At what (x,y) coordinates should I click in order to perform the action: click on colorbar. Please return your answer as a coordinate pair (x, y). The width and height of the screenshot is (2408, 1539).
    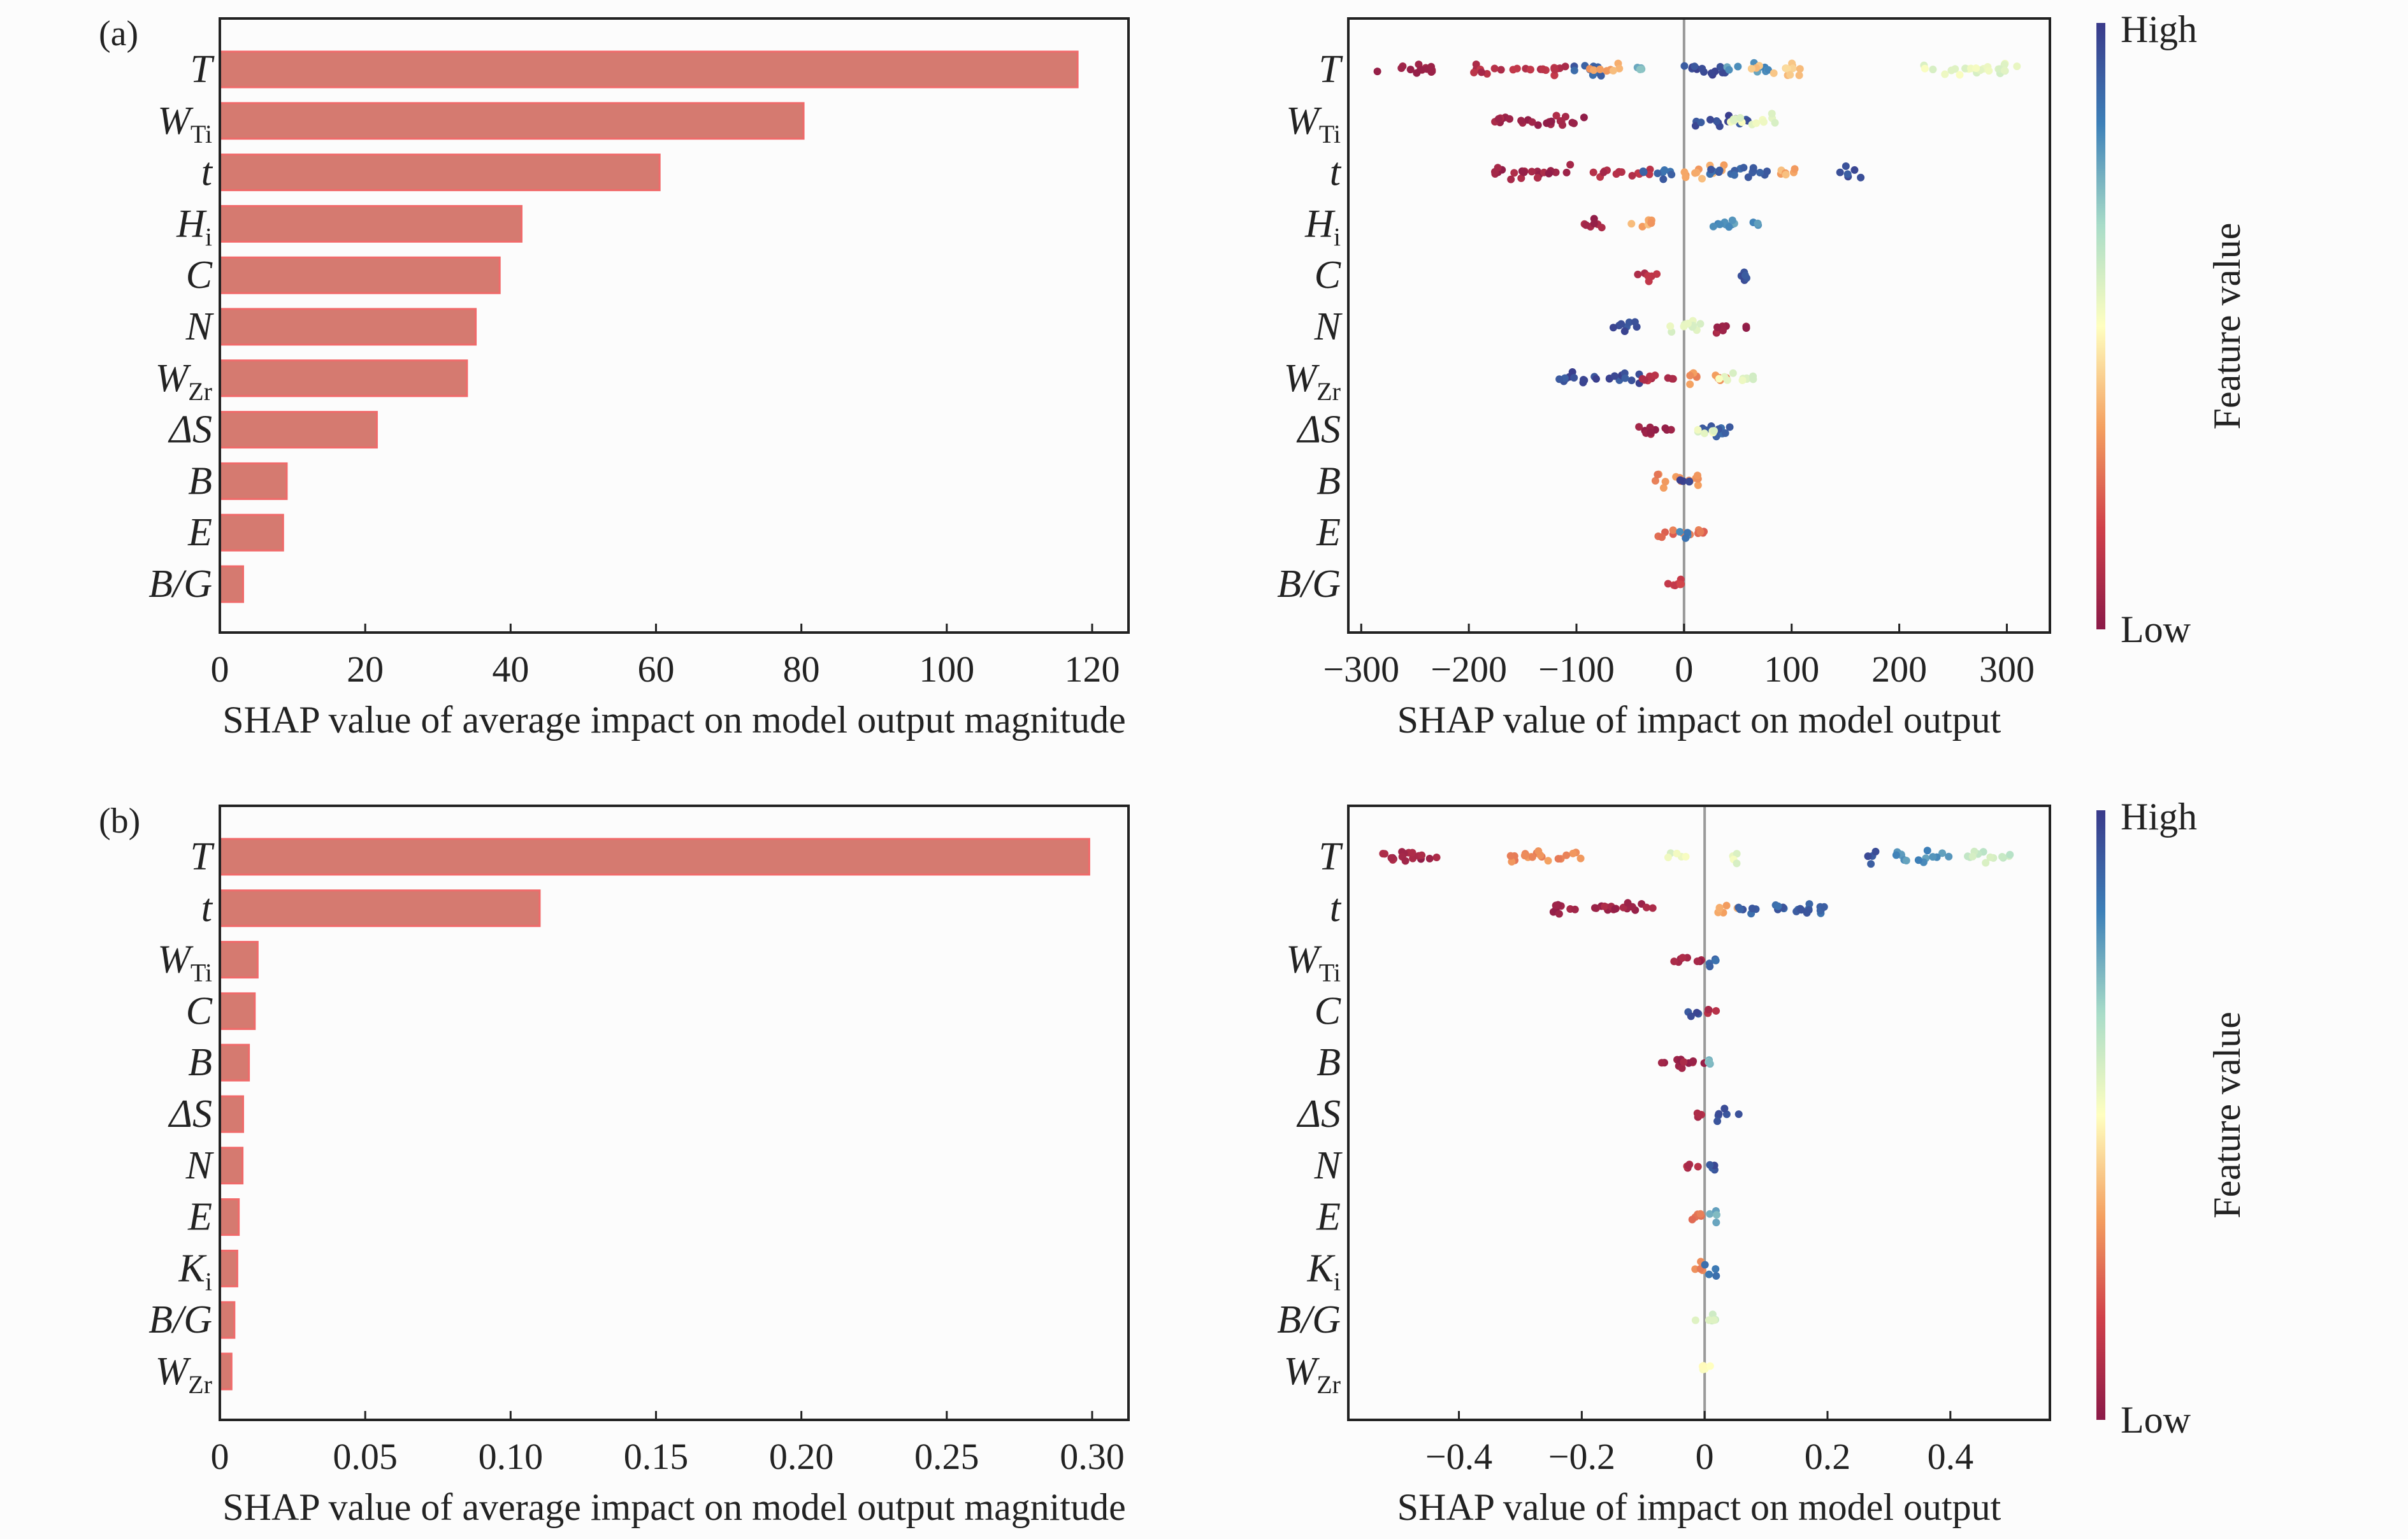
    Looking at the image, I should click on (2100, 1115).